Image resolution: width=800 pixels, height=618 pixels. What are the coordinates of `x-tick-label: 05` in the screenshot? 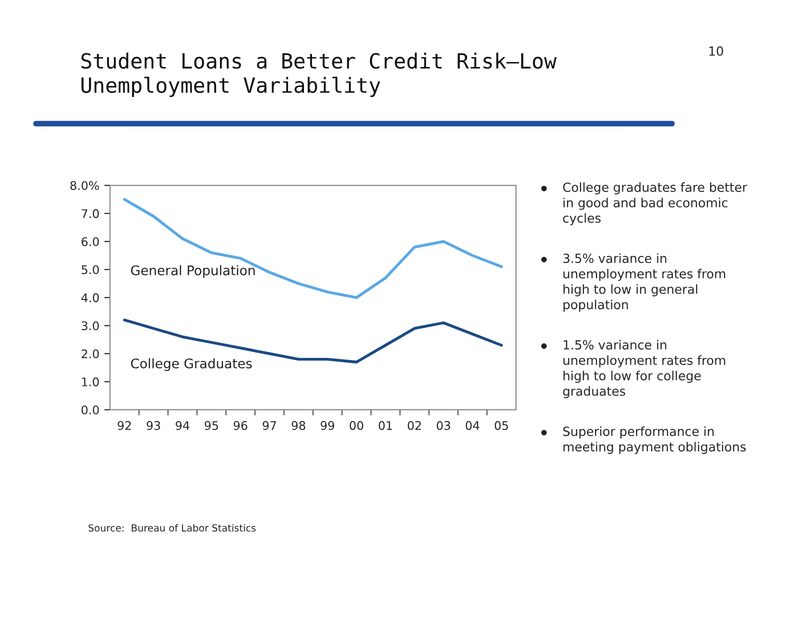 It's located at (501, 425).